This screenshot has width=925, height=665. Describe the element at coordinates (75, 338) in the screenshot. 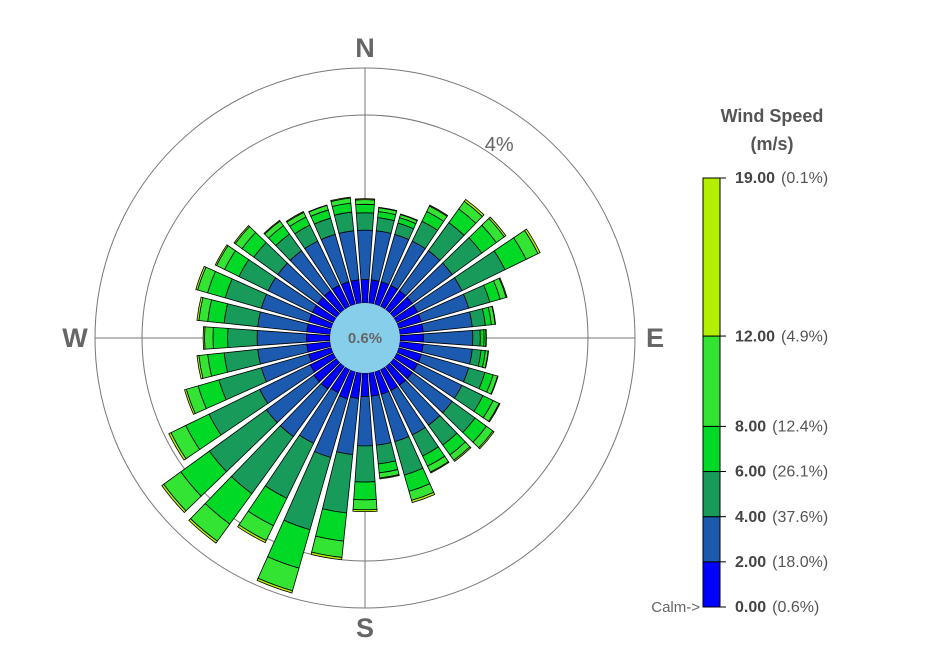

I see `compass-label: W` at that location.